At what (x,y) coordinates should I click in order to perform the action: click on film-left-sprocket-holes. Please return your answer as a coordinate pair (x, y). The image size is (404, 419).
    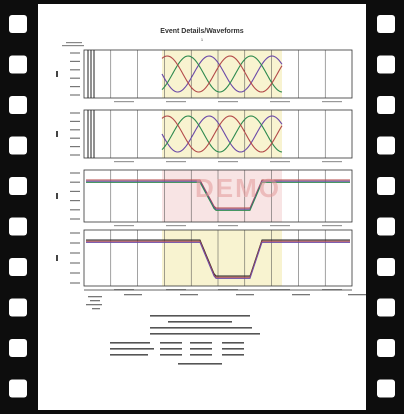
    Looking at the image, I should click on (18, 206).